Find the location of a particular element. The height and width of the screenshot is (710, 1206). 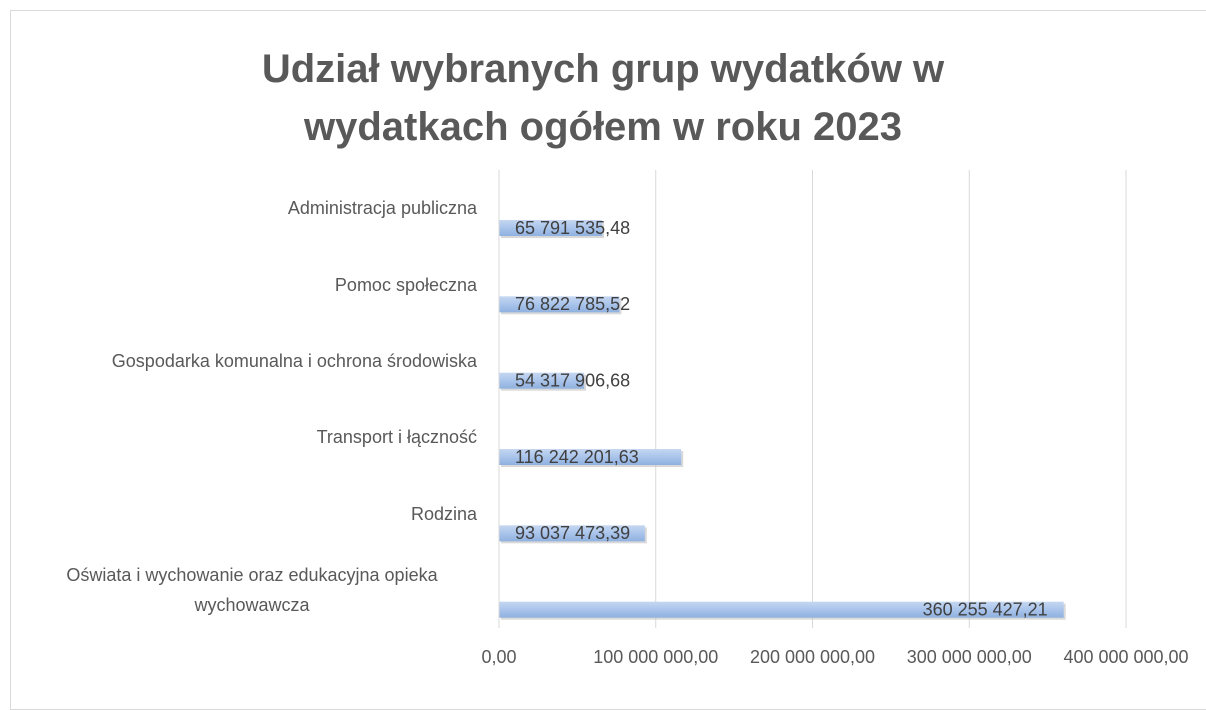

y-tick-label: Pomoc społeczna is located at coordinates (405, 284).